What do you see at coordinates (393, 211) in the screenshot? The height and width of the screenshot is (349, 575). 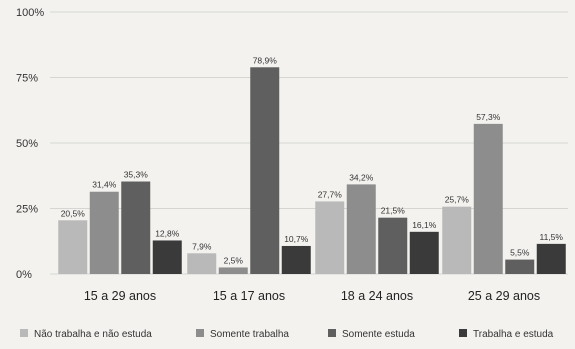 I see `data-label: 21,5%` at bounding box center [393, 211].